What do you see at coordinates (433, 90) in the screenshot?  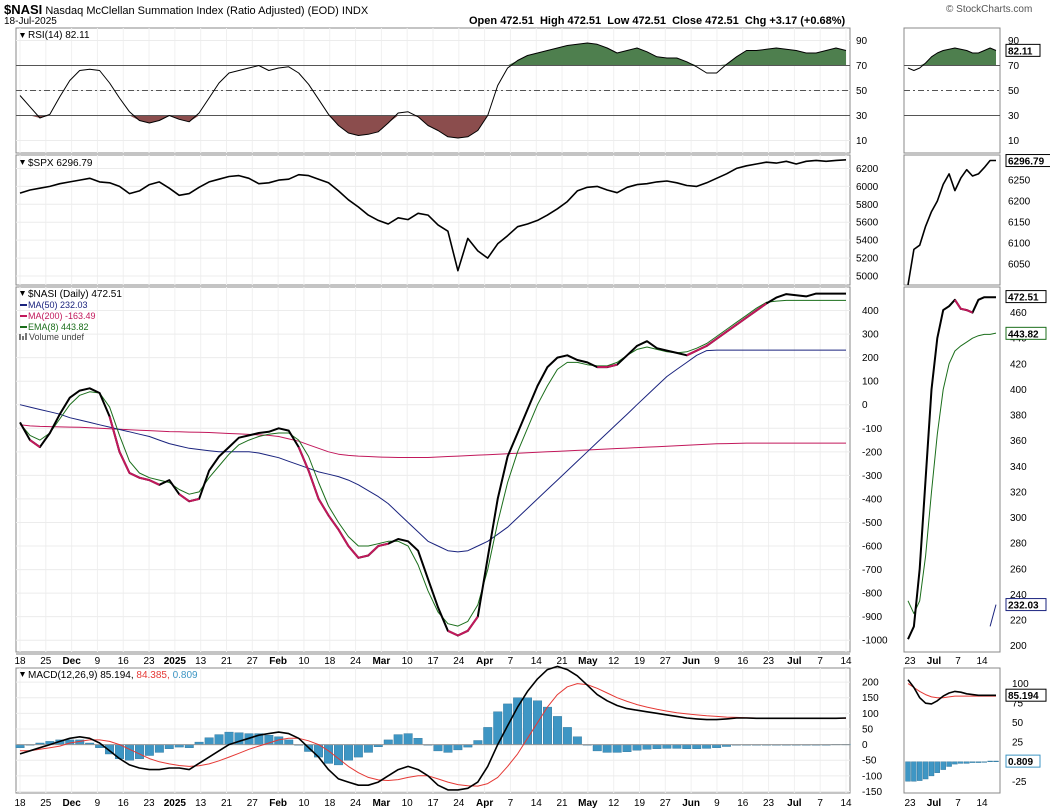 I see `rsi-line` at bounding box center [433, 90].